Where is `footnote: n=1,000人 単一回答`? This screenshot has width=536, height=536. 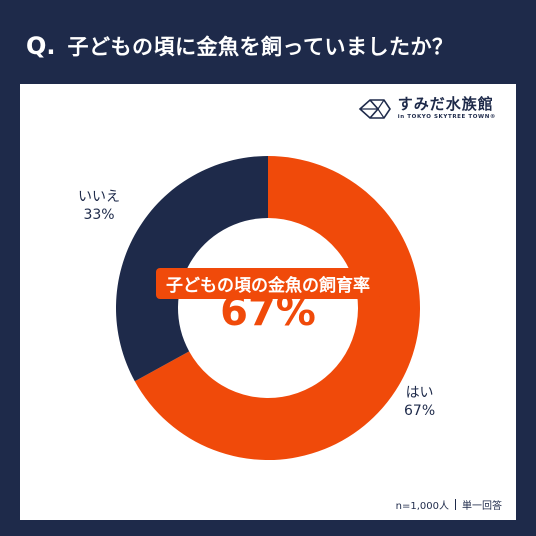 footnote: n=1,000人 単一回答 is located at coordinates (449, 504).